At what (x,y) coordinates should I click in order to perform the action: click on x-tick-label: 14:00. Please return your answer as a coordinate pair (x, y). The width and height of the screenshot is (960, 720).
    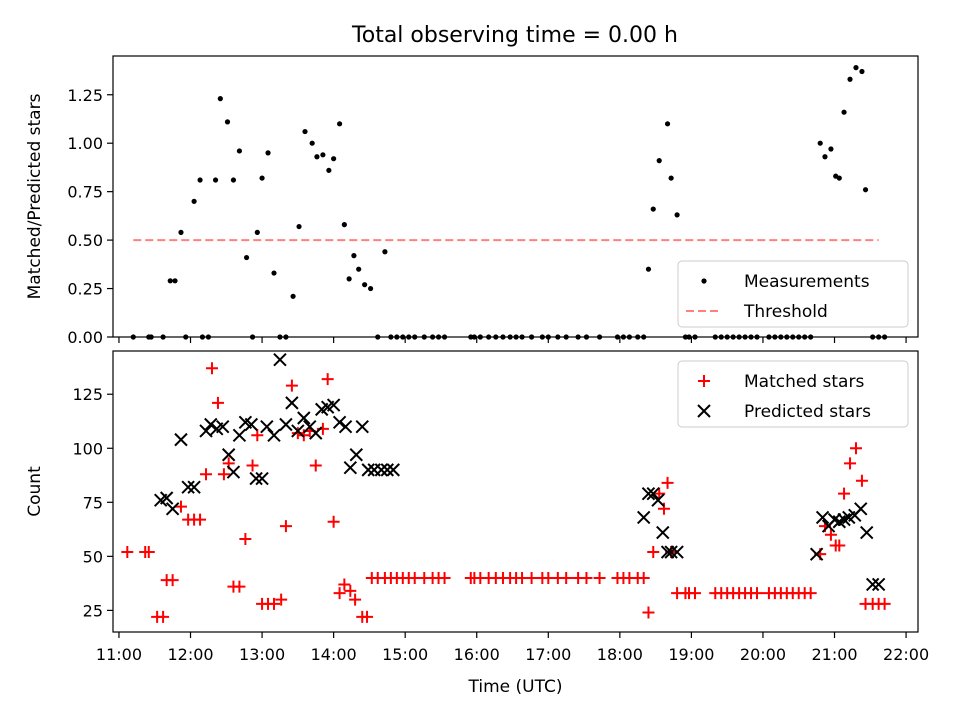
    Looking at the image, I should click on (334, 654).